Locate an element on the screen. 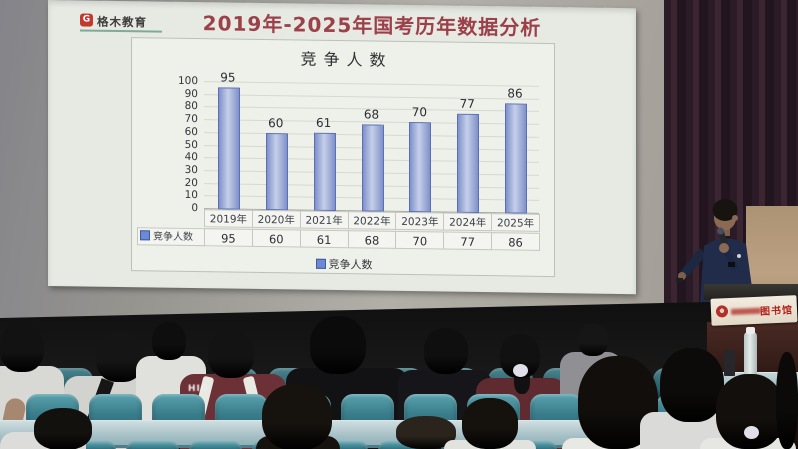 This screenshot has width=798, height=449. water-bottle is located at coordinates (750, 351).